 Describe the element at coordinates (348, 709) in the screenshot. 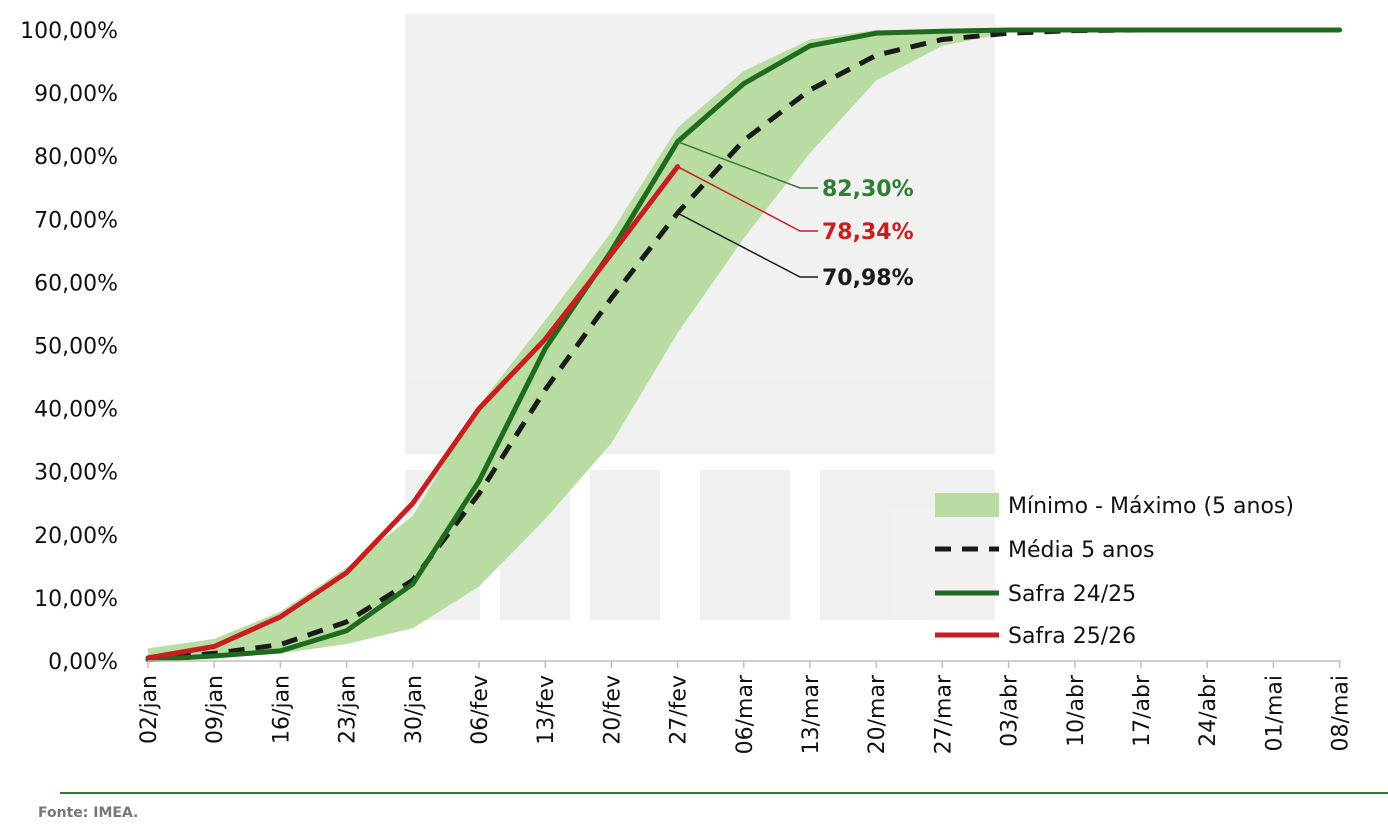

I see `x-tick-label: 23/jan` at that location.